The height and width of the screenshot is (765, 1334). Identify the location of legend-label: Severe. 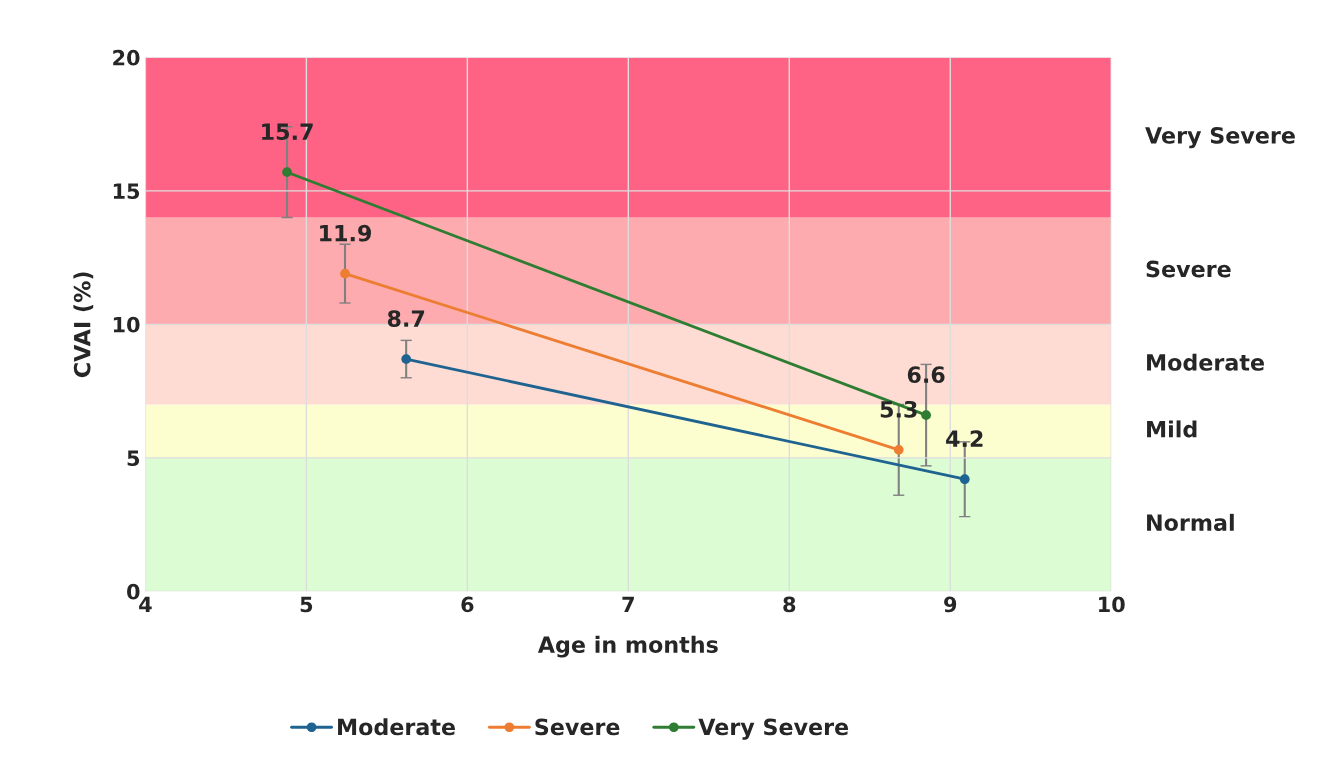
(577, 727).